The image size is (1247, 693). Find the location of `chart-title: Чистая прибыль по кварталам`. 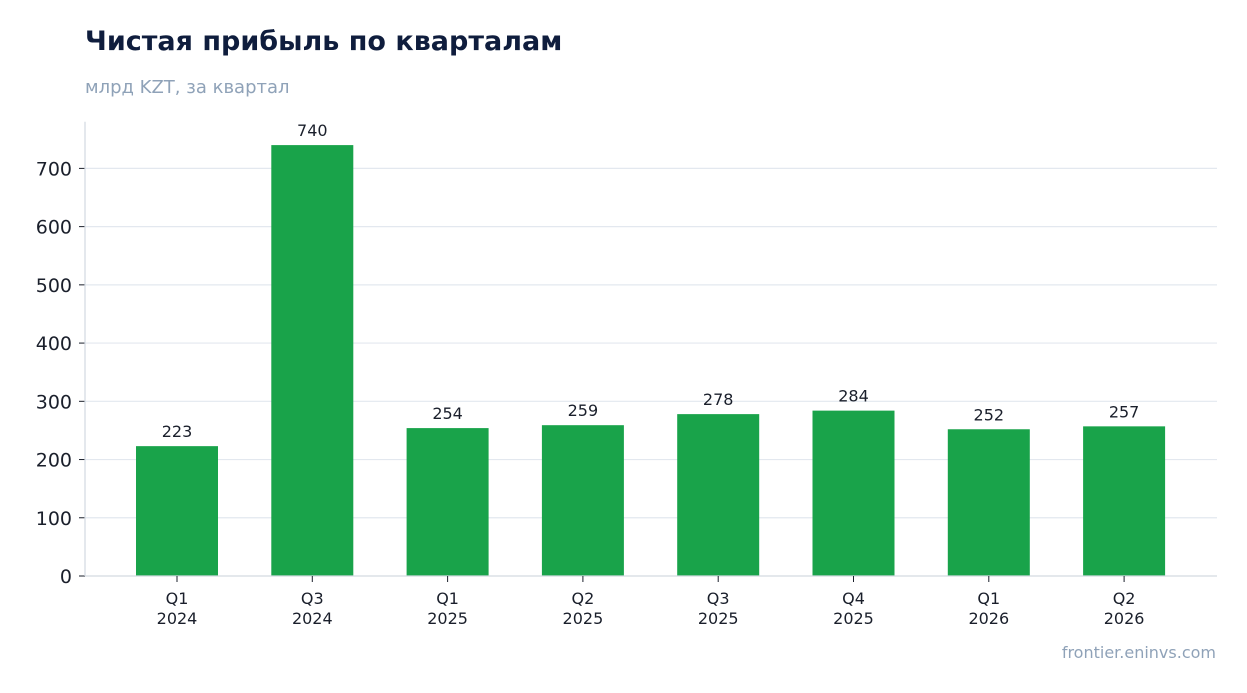

chart-title: Чистая прибыль по кварталам is located at coordinates (324, 41).